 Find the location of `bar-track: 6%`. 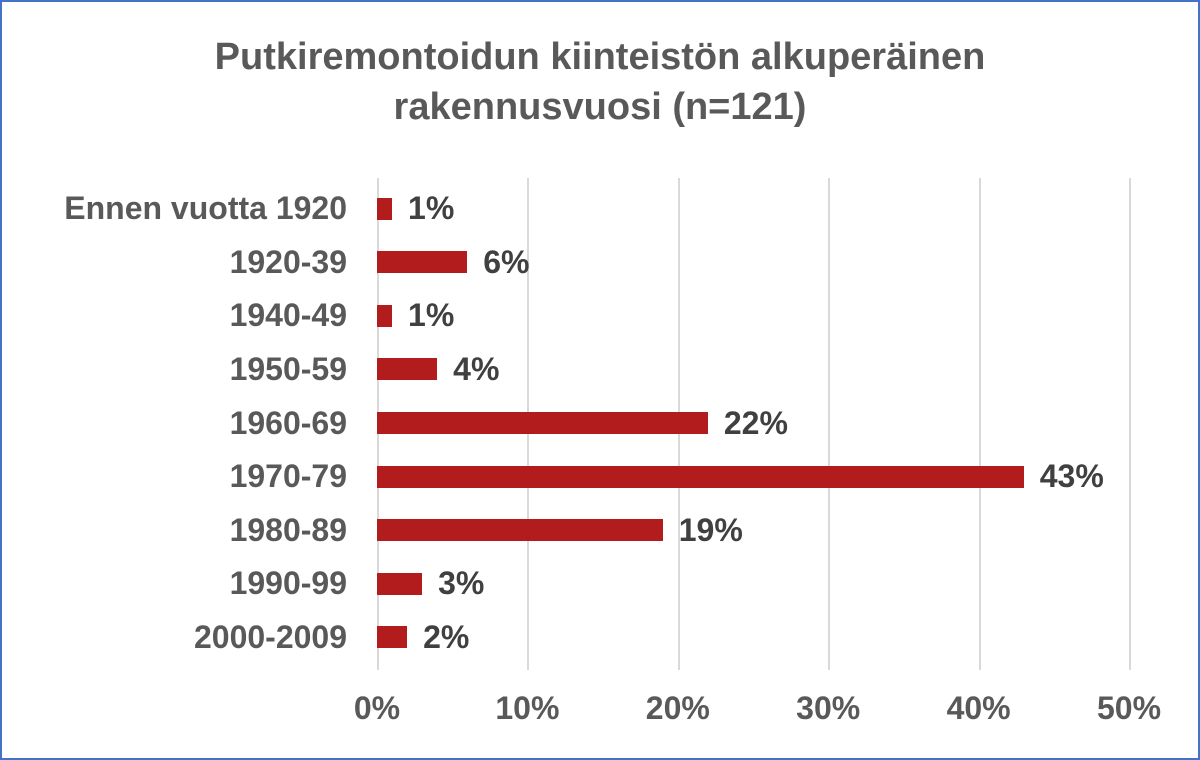

bar-track: 6% is located at coordinates (753, 263).